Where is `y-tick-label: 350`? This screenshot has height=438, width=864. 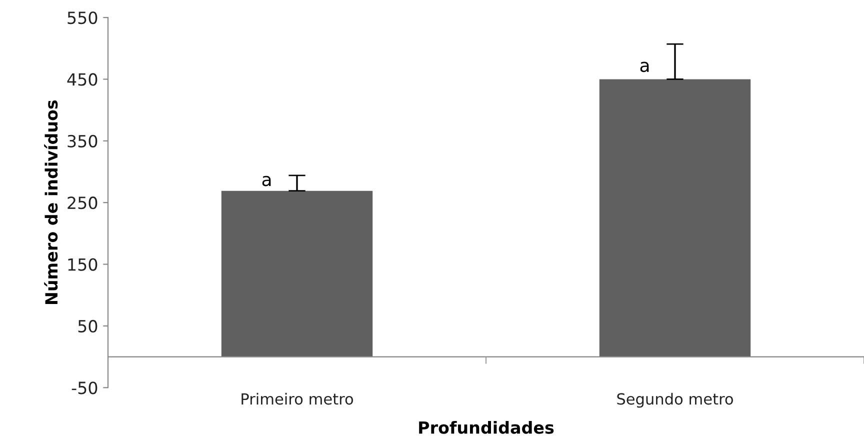
y-tick-label: 350 is located at coordinates (83, 141).